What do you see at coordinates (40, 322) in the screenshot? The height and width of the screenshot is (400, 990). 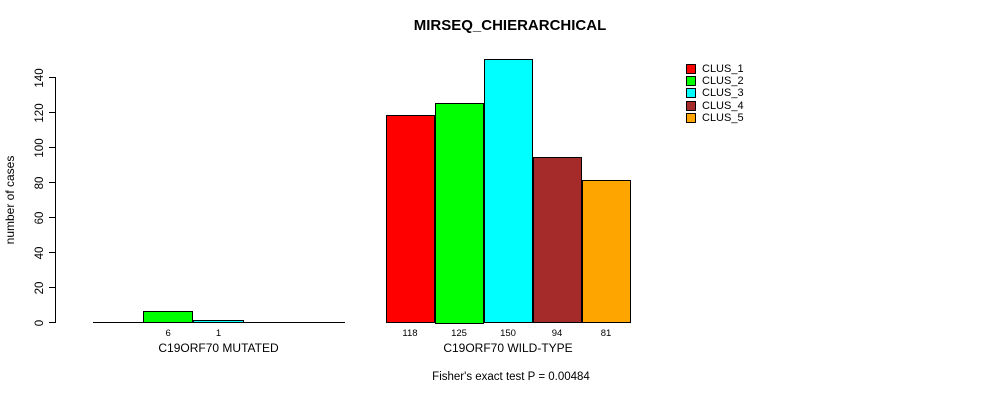 I see `y-axis-tick-label: 0` at bounding box center [40, 322].